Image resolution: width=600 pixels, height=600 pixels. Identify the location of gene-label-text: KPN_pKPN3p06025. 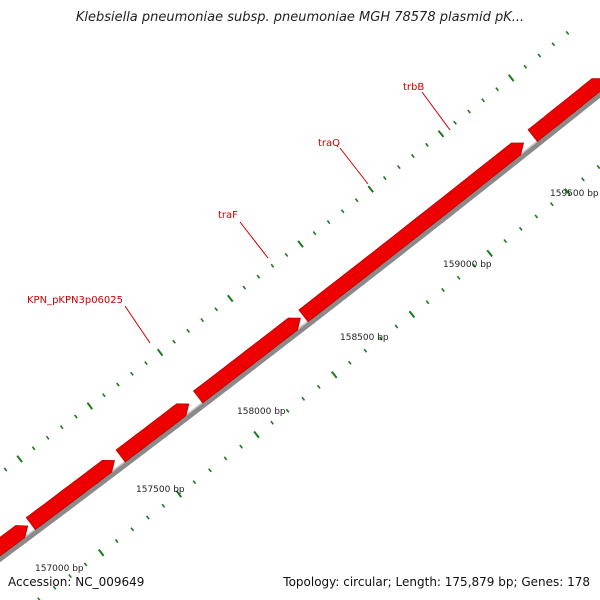
(75, 300).